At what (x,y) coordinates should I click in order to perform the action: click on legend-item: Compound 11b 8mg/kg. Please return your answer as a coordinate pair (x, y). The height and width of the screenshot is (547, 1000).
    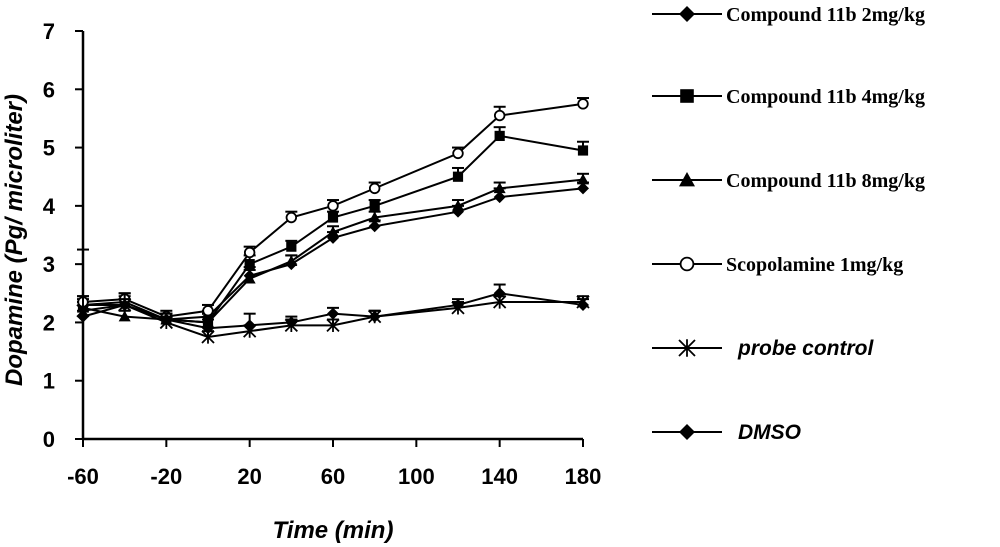
    Looking at the image, I should click on (788, 181).